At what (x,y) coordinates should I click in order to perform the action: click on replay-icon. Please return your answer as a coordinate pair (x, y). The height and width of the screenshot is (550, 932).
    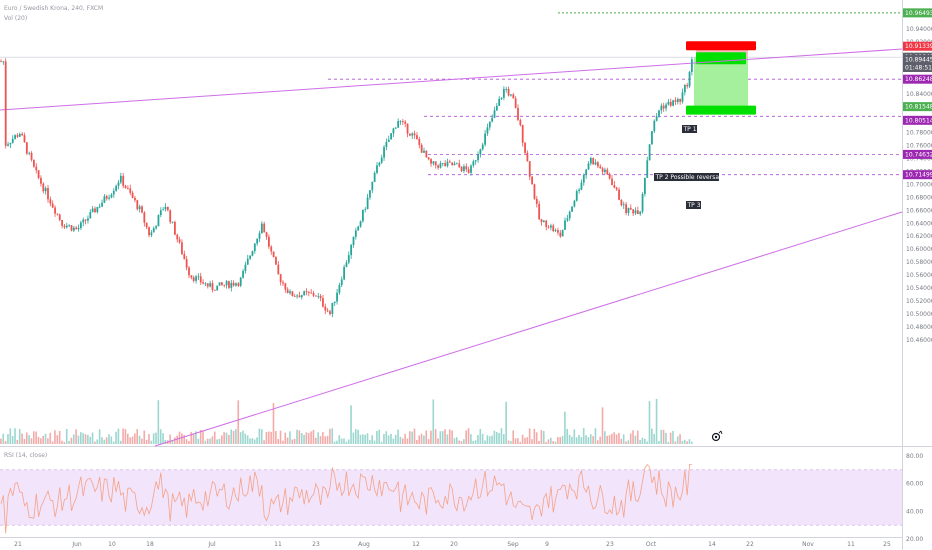
    Looking at the image, I should click on (717, 436).